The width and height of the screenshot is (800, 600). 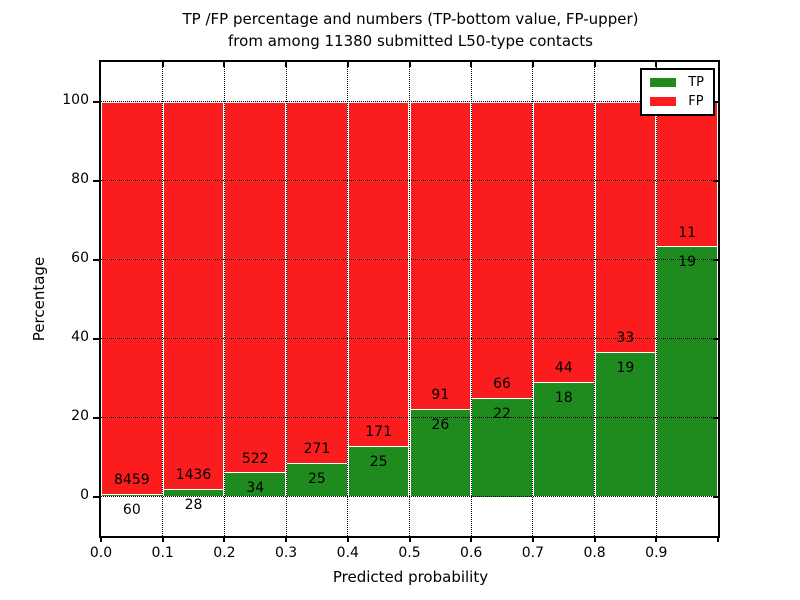 What do you see at coordinates (533, 553) in the screenshot?
I see `x-tick-label: 0.7` at bounding box center [533, 553].